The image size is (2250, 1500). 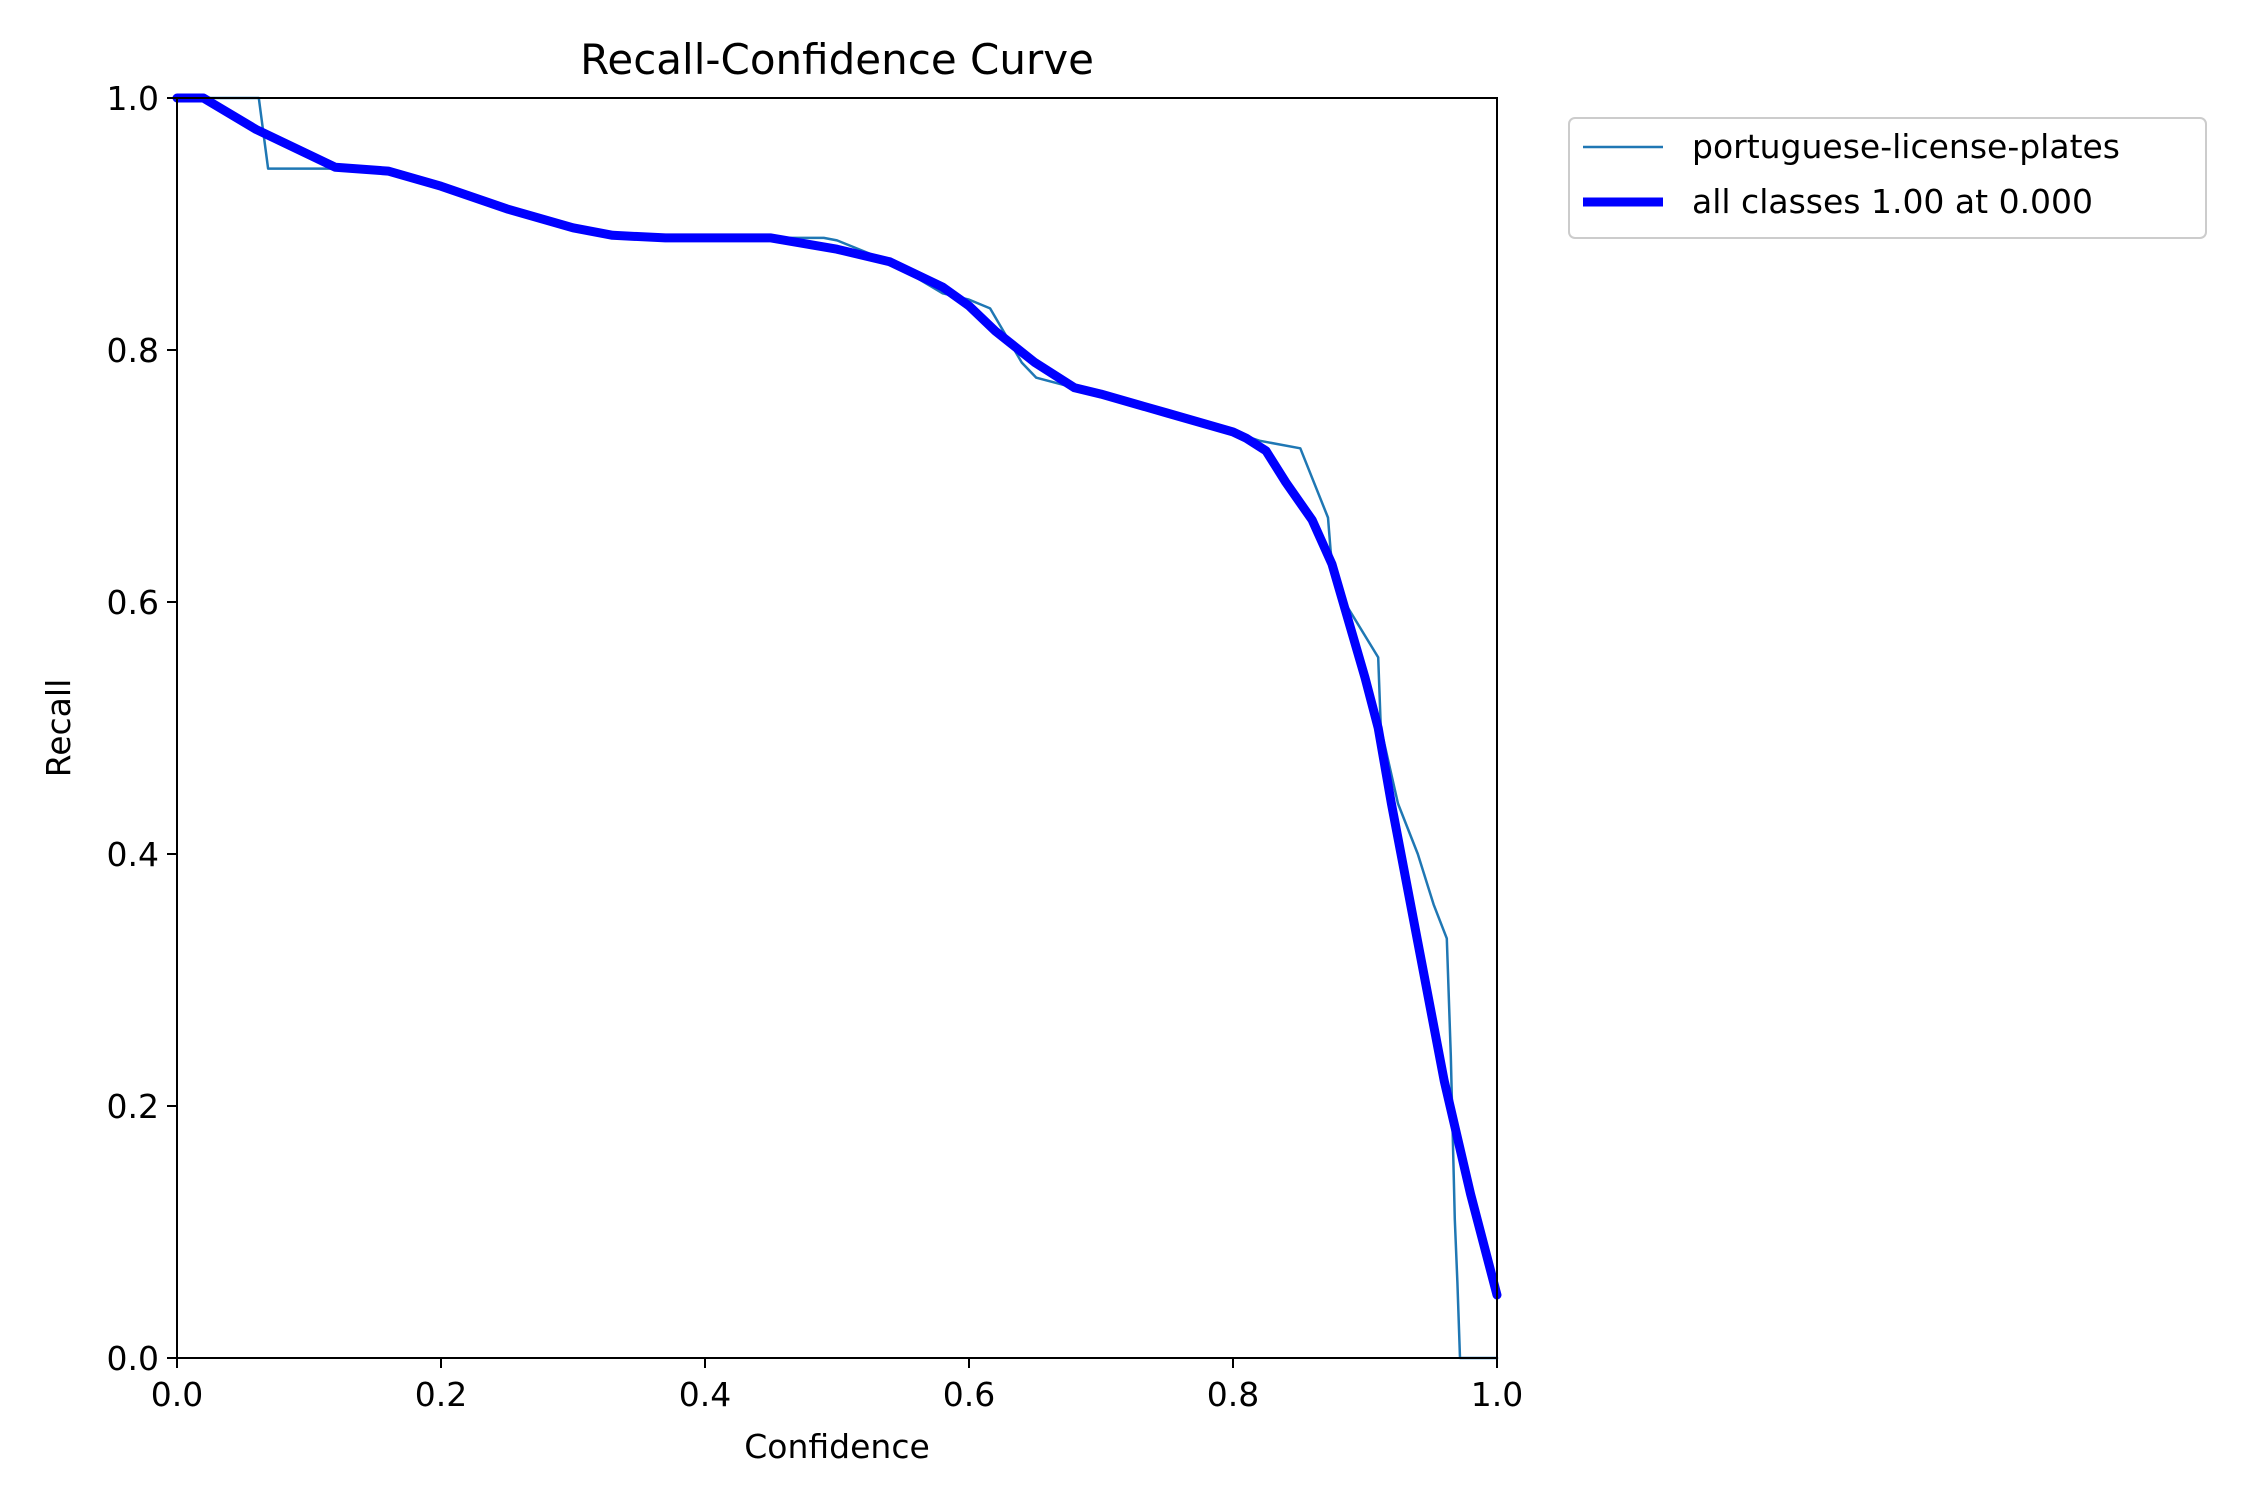 I want to click on x-tick-label: 0.4, so click(x=705, y=1394).